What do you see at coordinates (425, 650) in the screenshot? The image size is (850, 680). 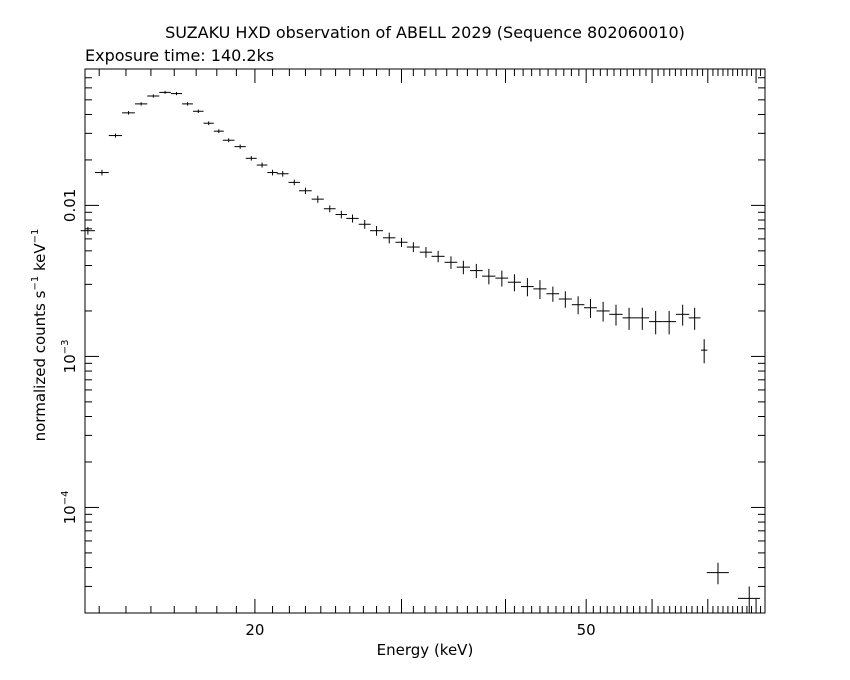 I see `x-axis-label: Energy (keV)` at bounding box center [425, 650].